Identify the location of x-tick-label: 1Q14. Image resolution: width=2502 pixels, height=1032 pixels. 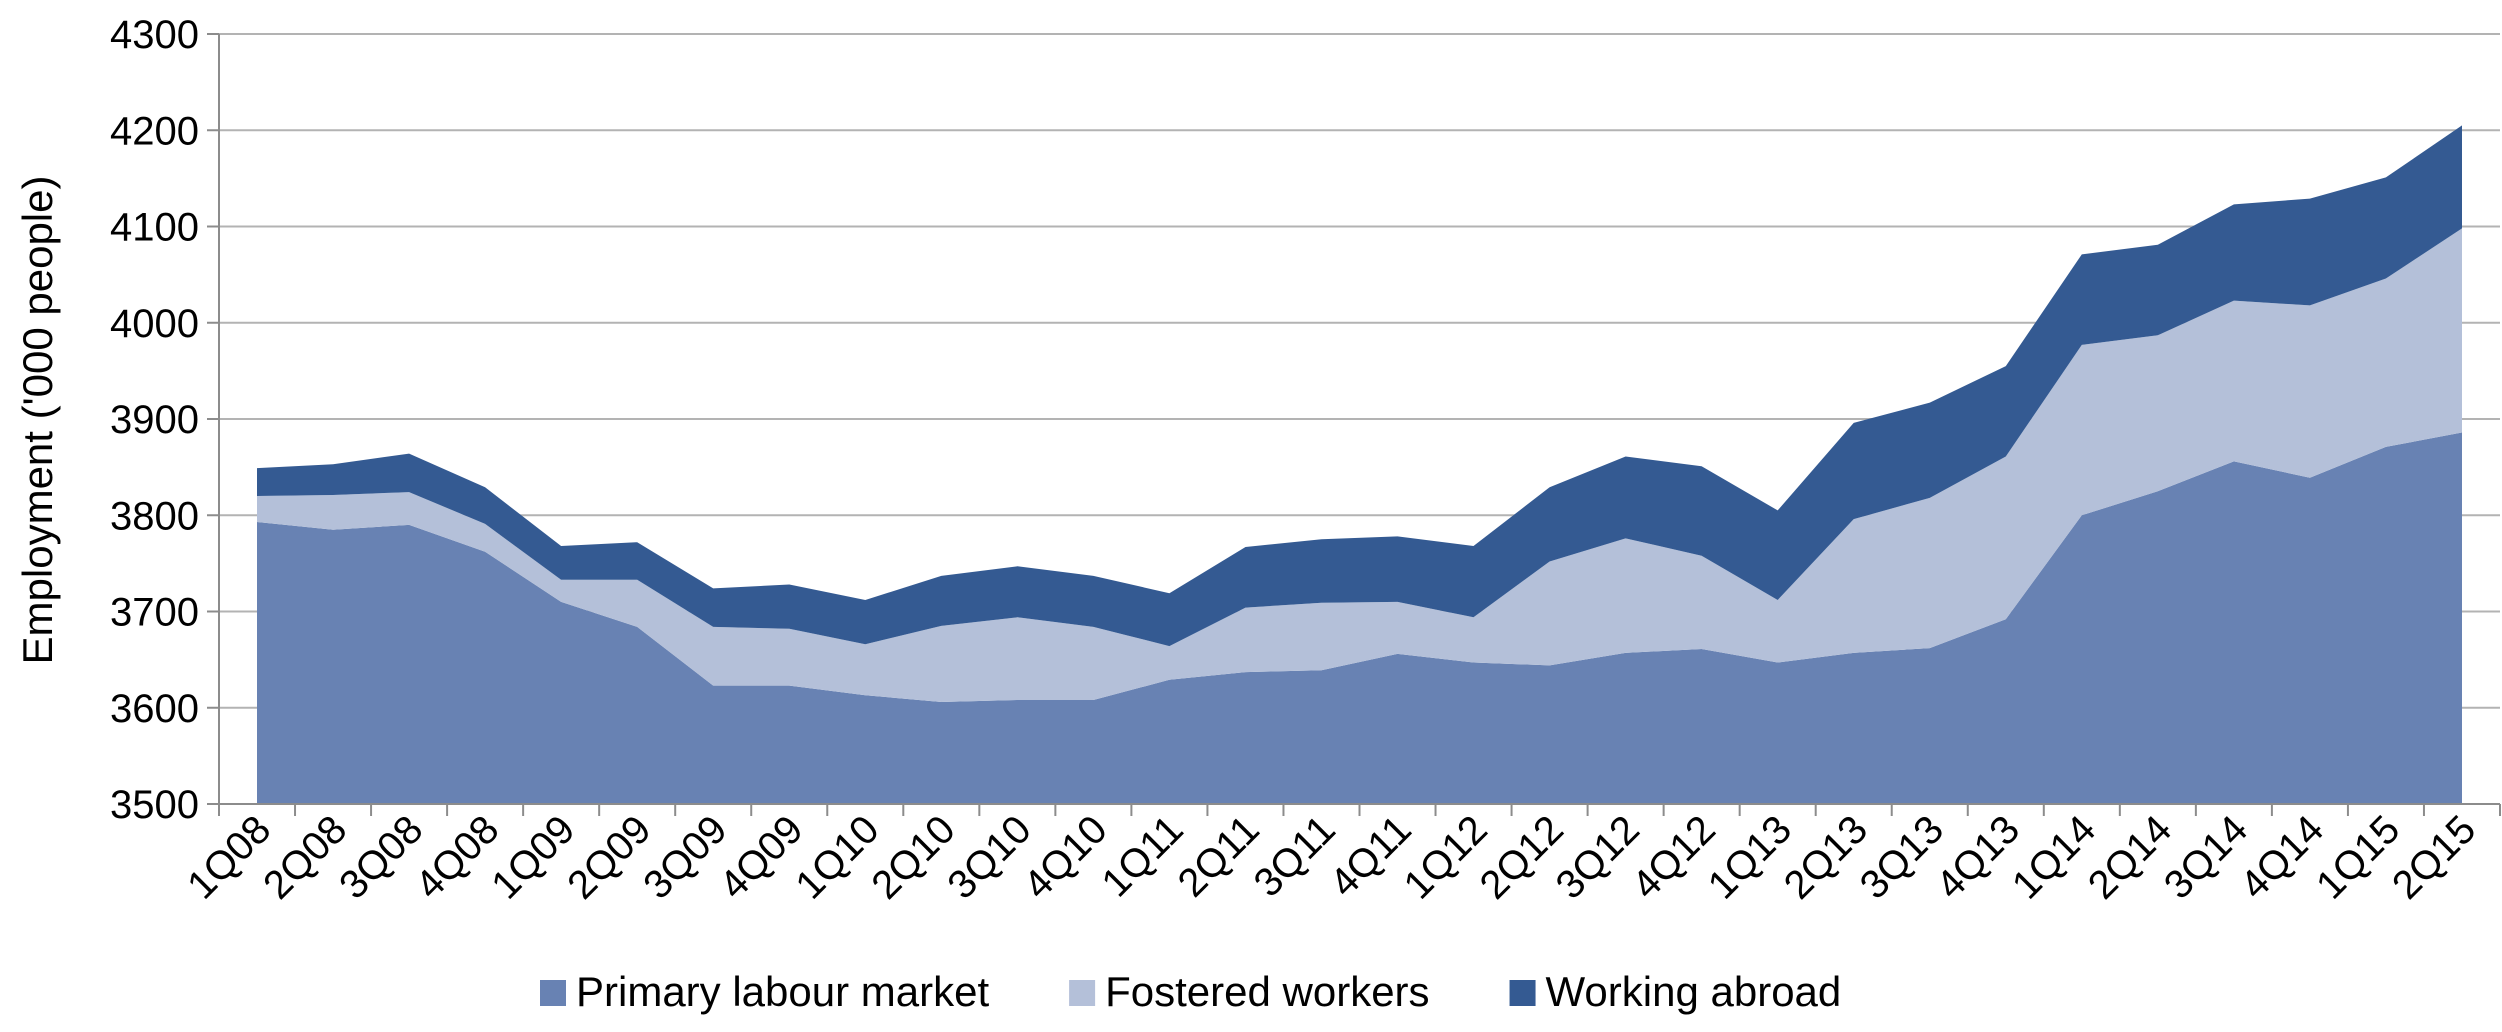
(2054, 857).